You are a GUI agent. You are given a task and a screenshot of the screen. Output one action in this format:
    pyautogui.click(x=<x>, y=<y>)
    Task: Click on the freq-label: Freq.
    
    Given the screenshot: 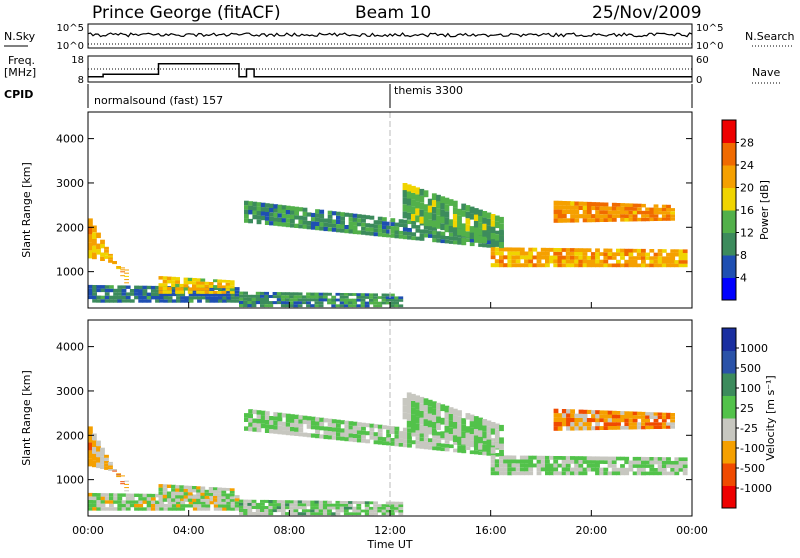 What is the action you would take?
    pyautogui.click(x=21, y=60)
    